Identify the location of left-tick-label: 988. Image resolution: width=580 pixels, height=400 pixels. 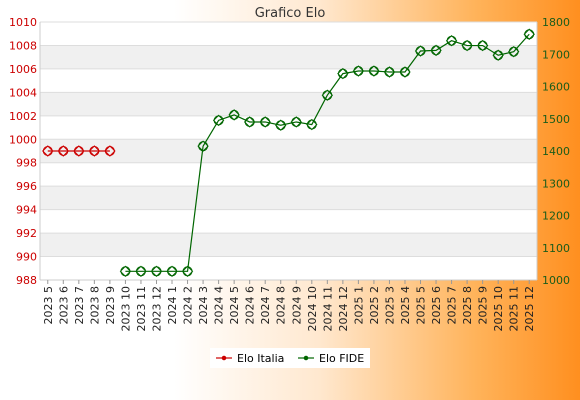
(26, 280).